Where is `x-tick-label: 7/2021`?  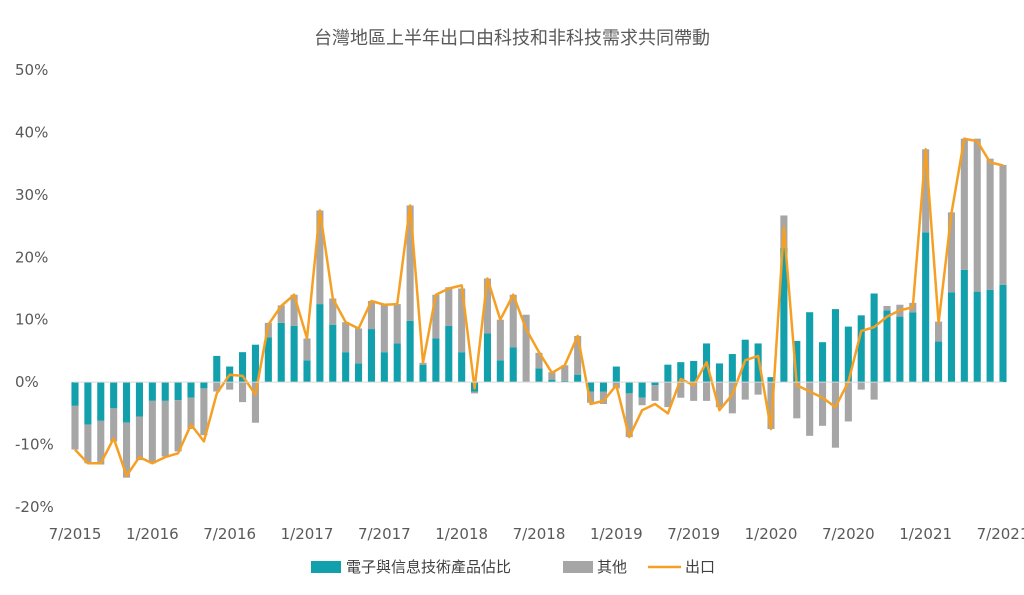 x-tick-label: 7/2021 is located at coordinates (1000, 534).